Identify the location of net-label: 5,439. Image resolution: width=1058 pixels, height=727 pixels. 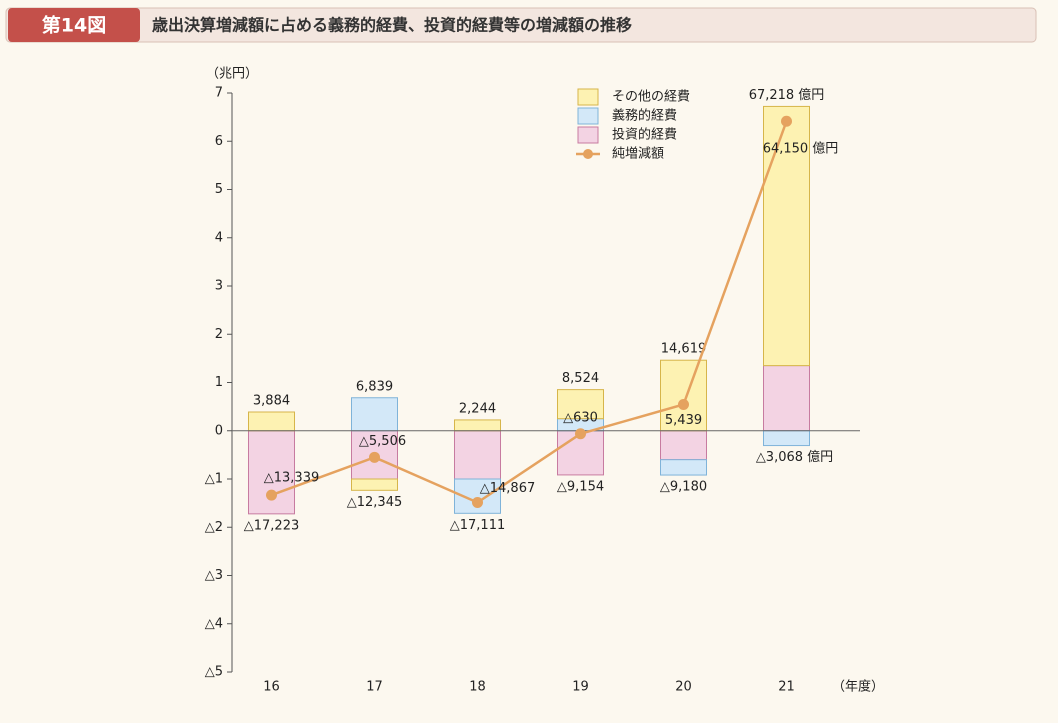
(683, 420).